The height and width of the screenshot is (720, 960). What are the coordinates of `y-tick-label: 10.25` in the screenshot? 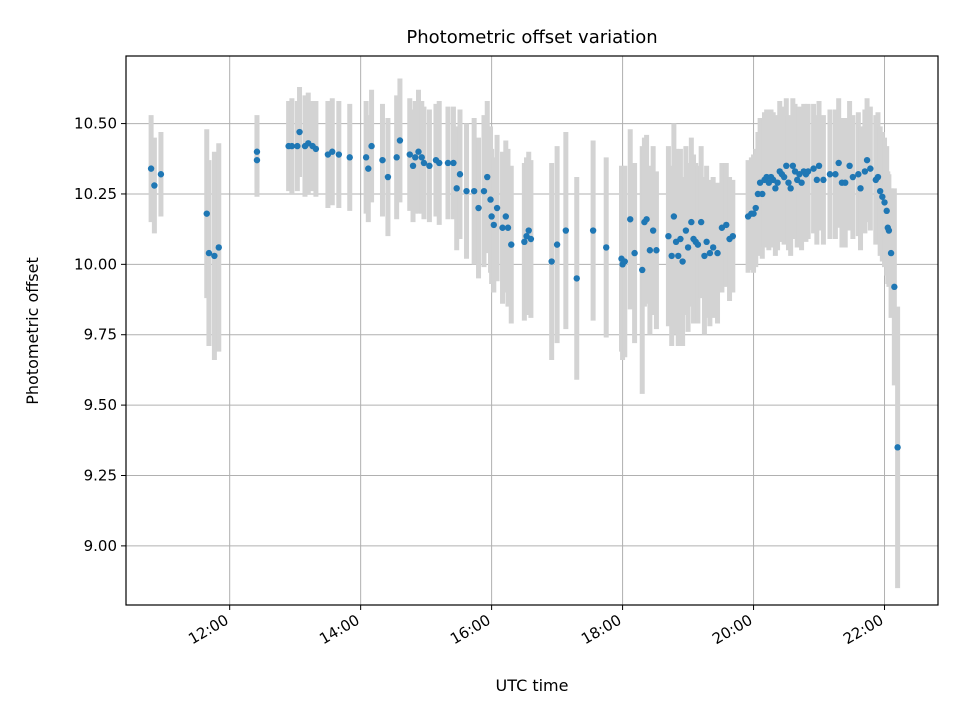 It's located at (95, 194).